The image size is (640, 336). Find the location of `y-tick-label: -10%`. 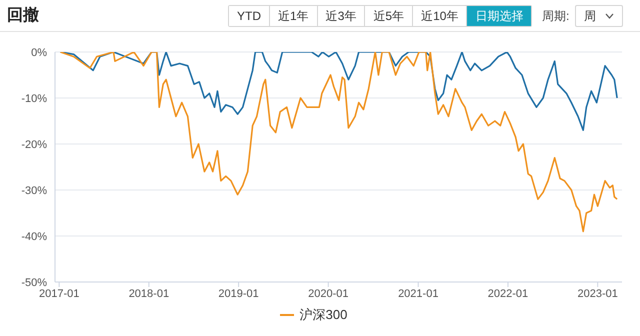

y-tick-label: -10% is located at coordinates (34, 98).